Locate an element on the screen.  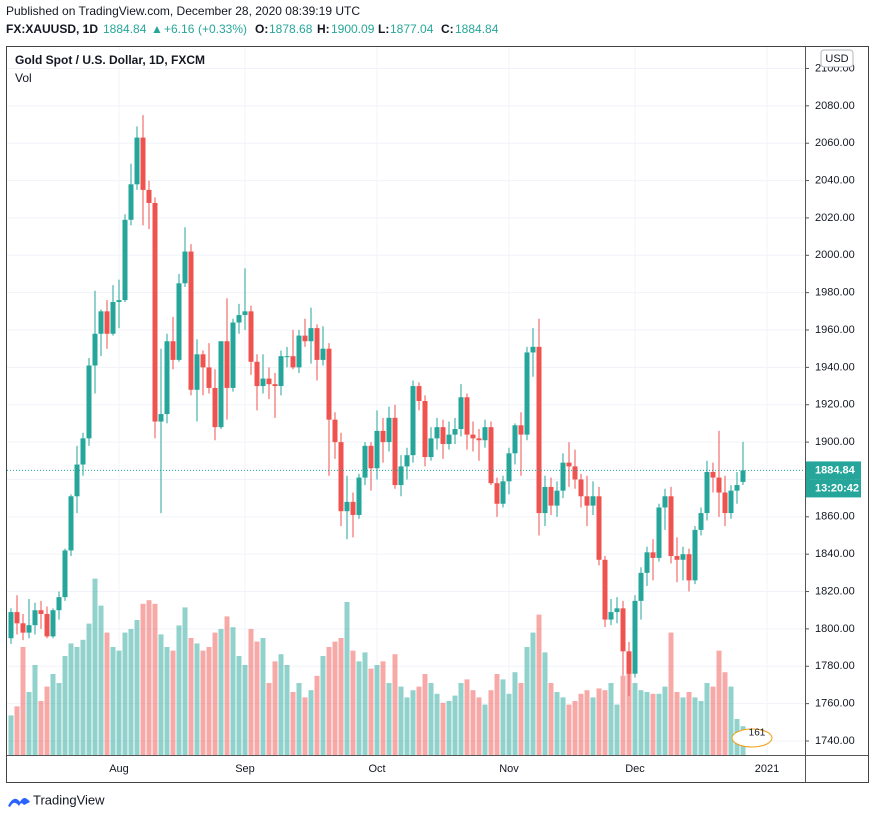
open: 1878.68 is located at coordinates (291, 29).